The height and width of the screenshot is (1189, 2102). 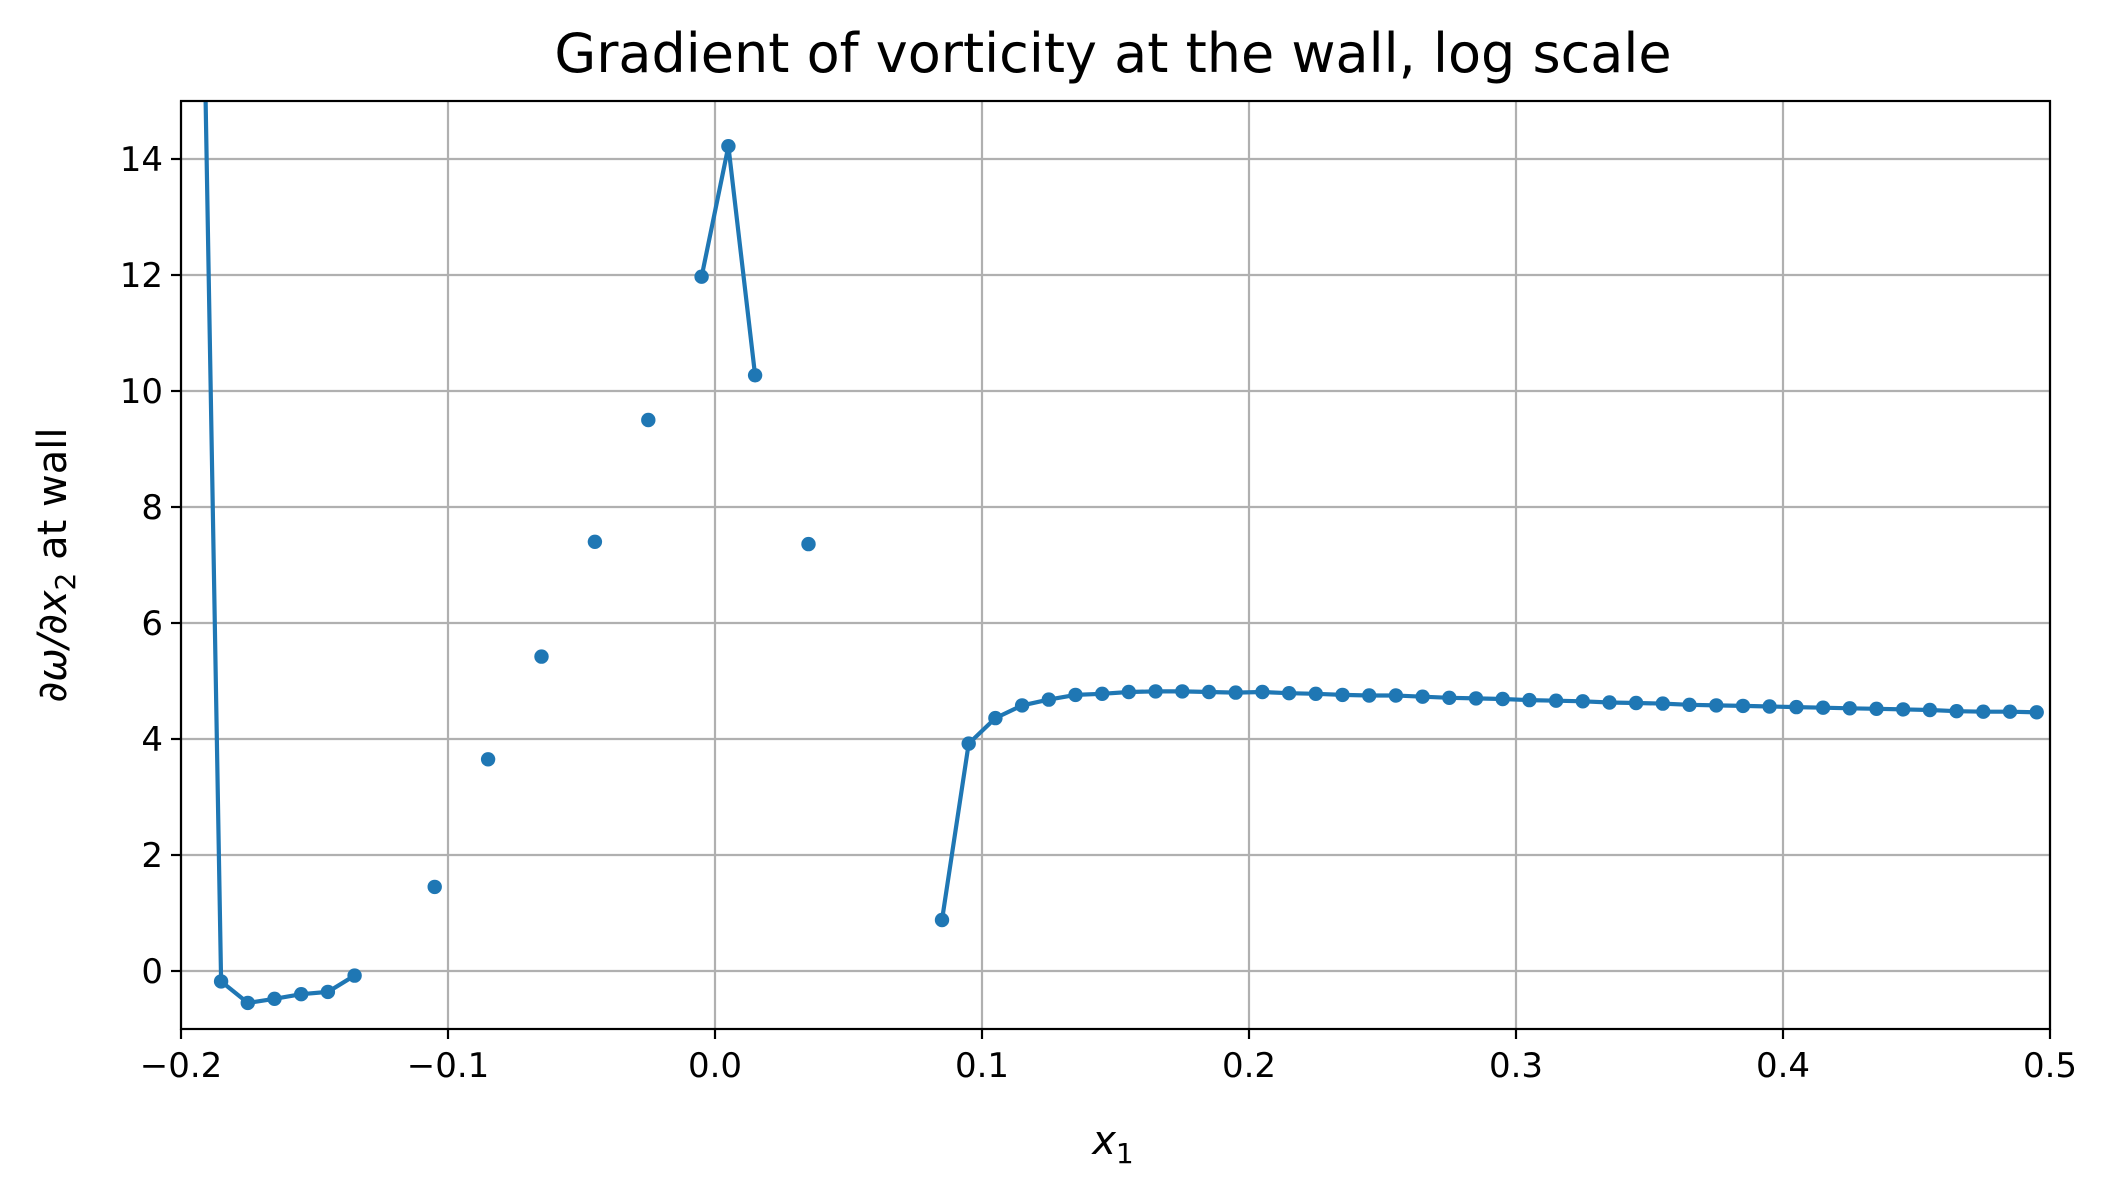 I want to click on x-axis-label-sub: 1, so click(x=1125, y=1153).